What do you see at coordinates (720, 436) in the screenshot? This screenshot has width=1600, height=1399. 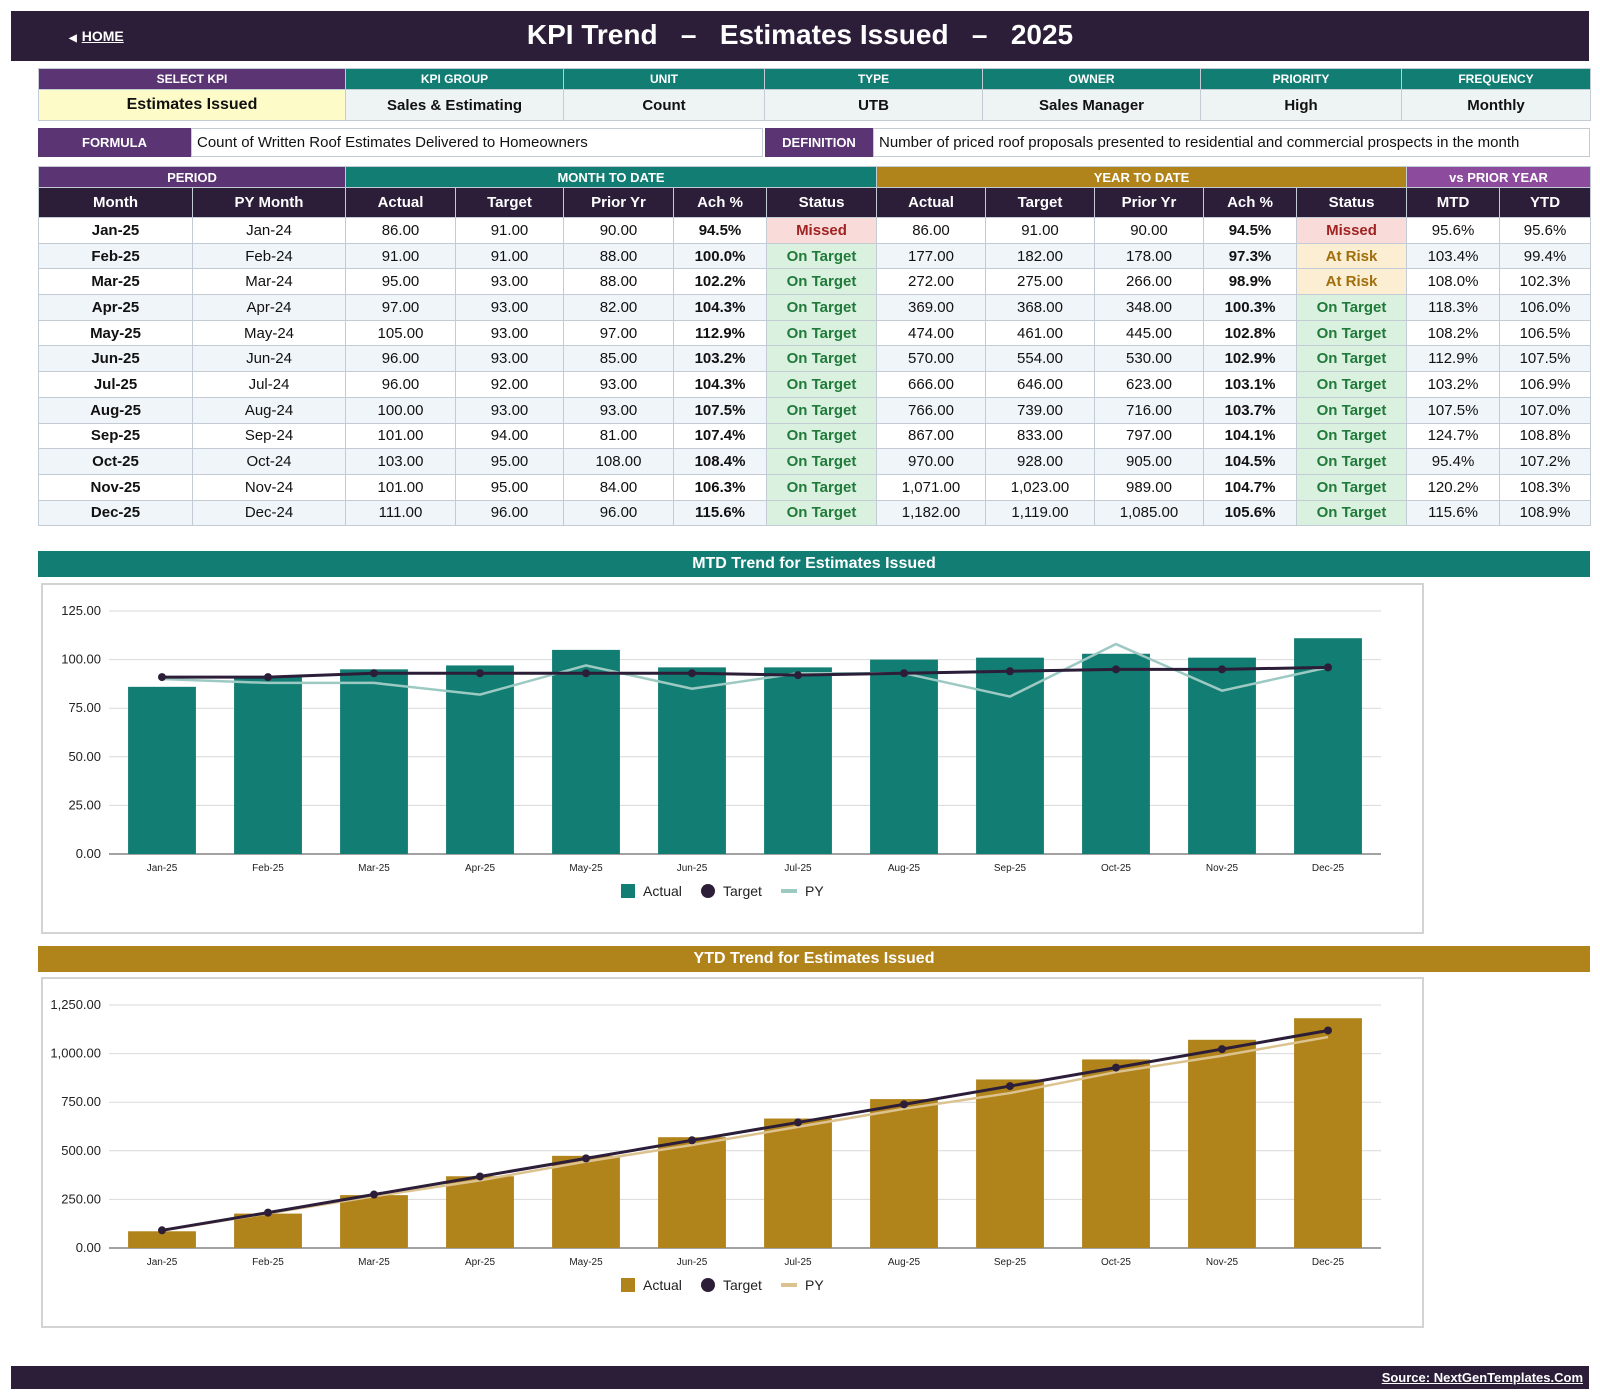 I see `mtd-ach-cell: 107.4%` at bounding box center [720, 436].